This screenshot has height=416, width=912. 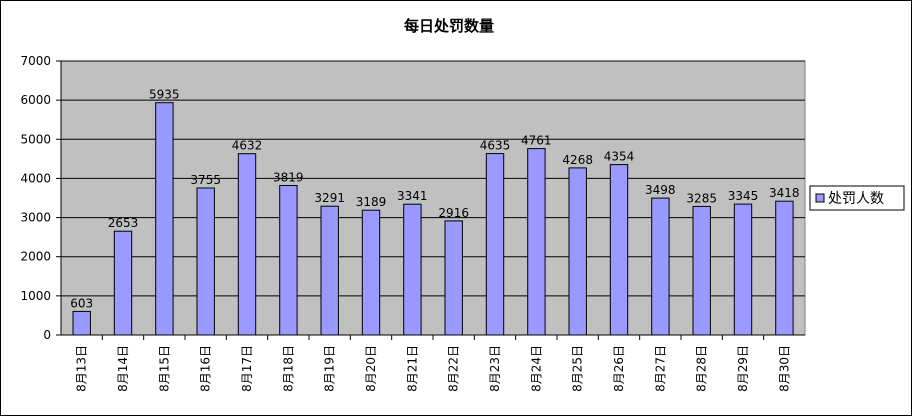 What do you see at coordinates (701, 198) in the screenshot?
I see `data-label: 3285` at bounding box center [701, 198].